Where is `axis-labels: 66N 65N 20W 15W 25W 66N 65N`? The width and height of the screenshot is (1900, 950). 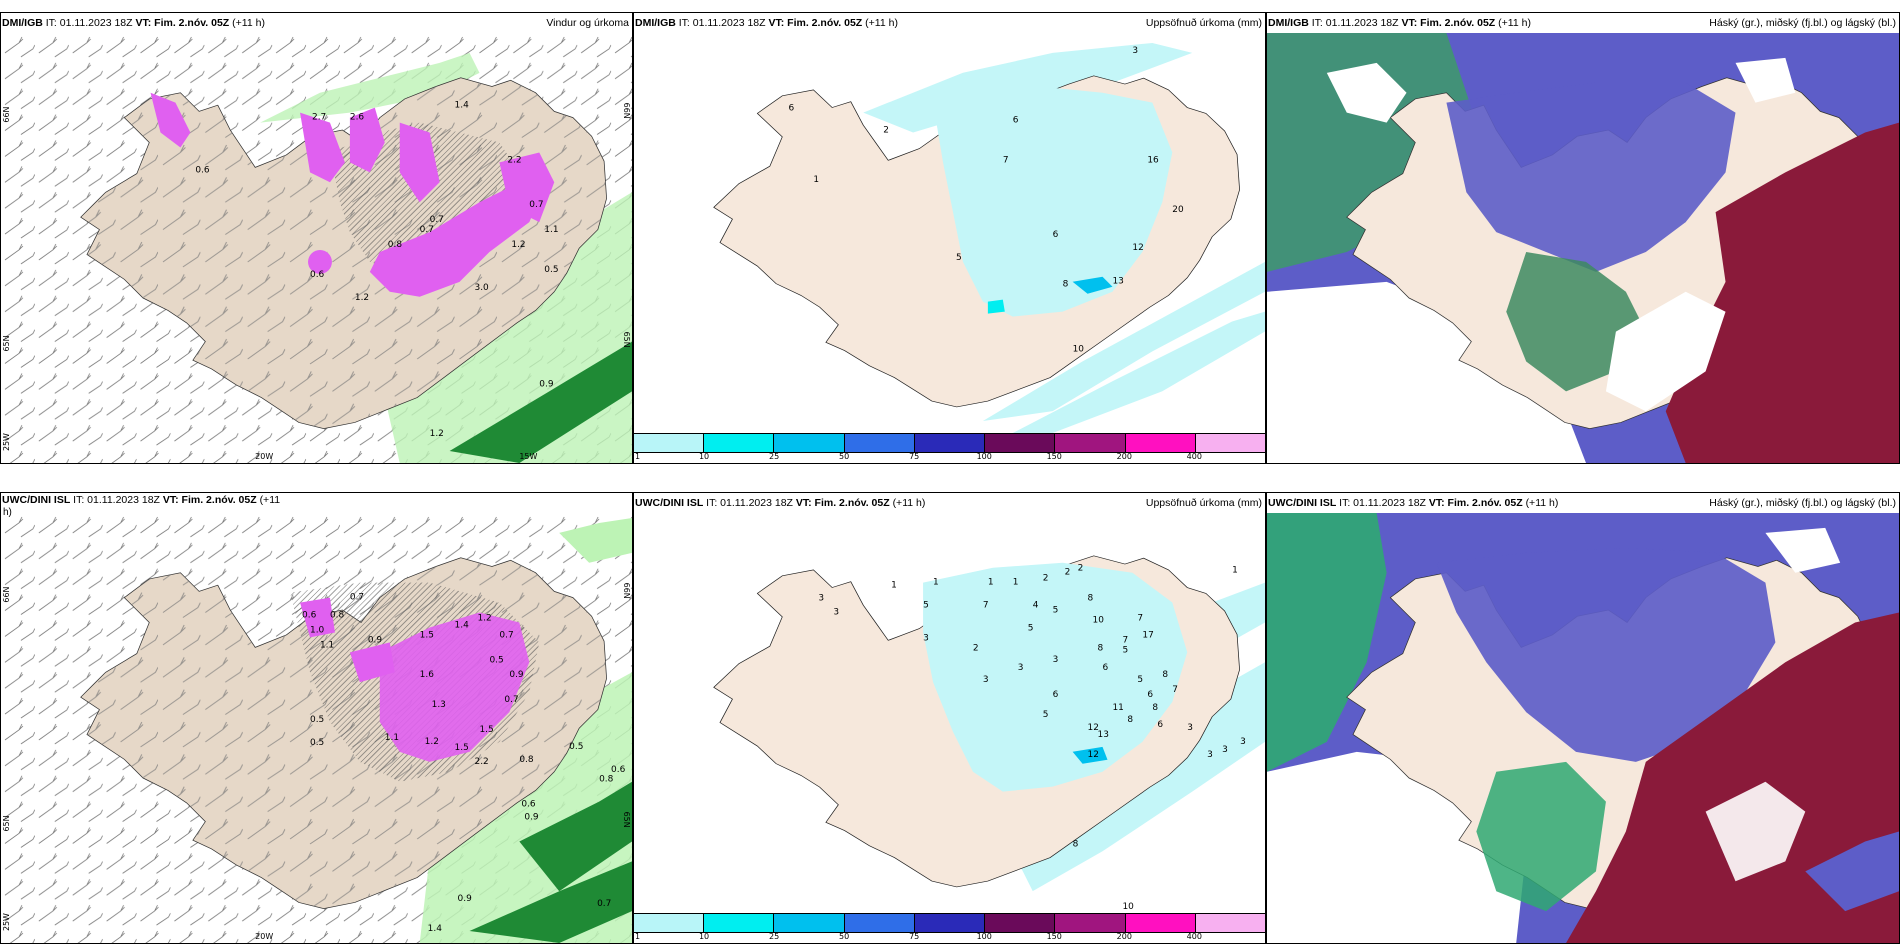 axis-labels: 66N 65N 20W 15W 25W 66N 65N is located at coordinates (316, 282).